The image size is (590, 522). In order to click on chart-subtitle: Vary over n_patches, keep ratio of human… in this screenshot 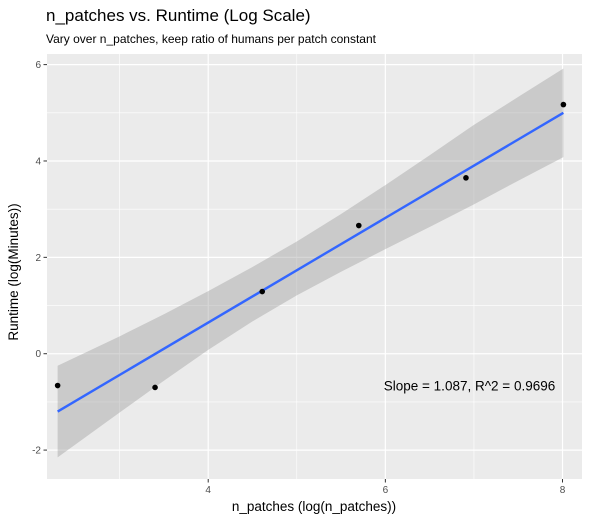, I will do `click(211, 39)`.